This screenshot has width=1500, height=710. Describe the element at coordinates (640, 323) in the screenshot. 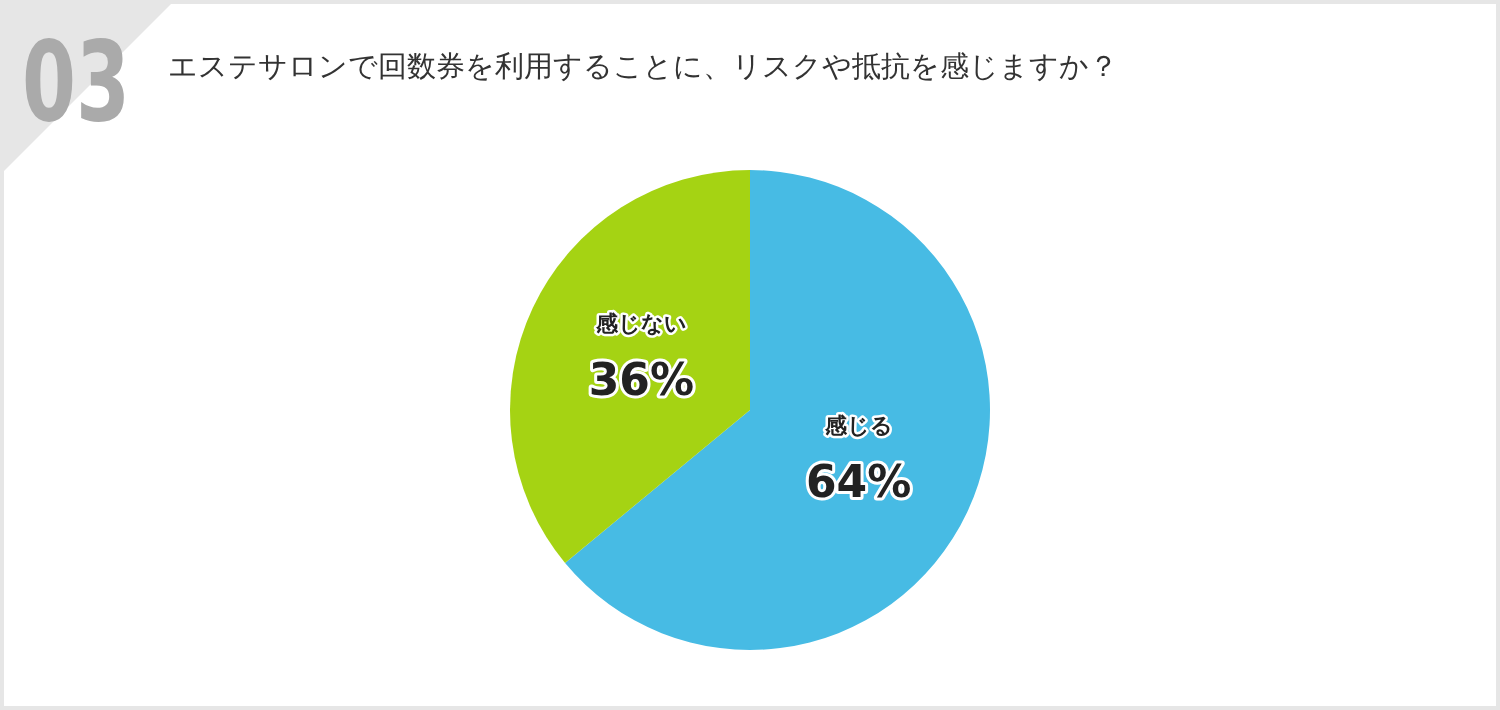

I see `slice-label: 感じない` at that location.